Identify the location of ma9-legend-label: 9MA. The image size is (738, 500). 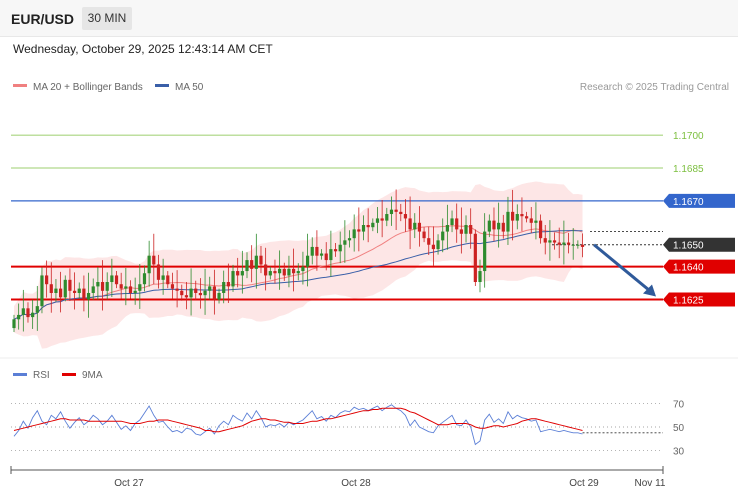
(92, 375).